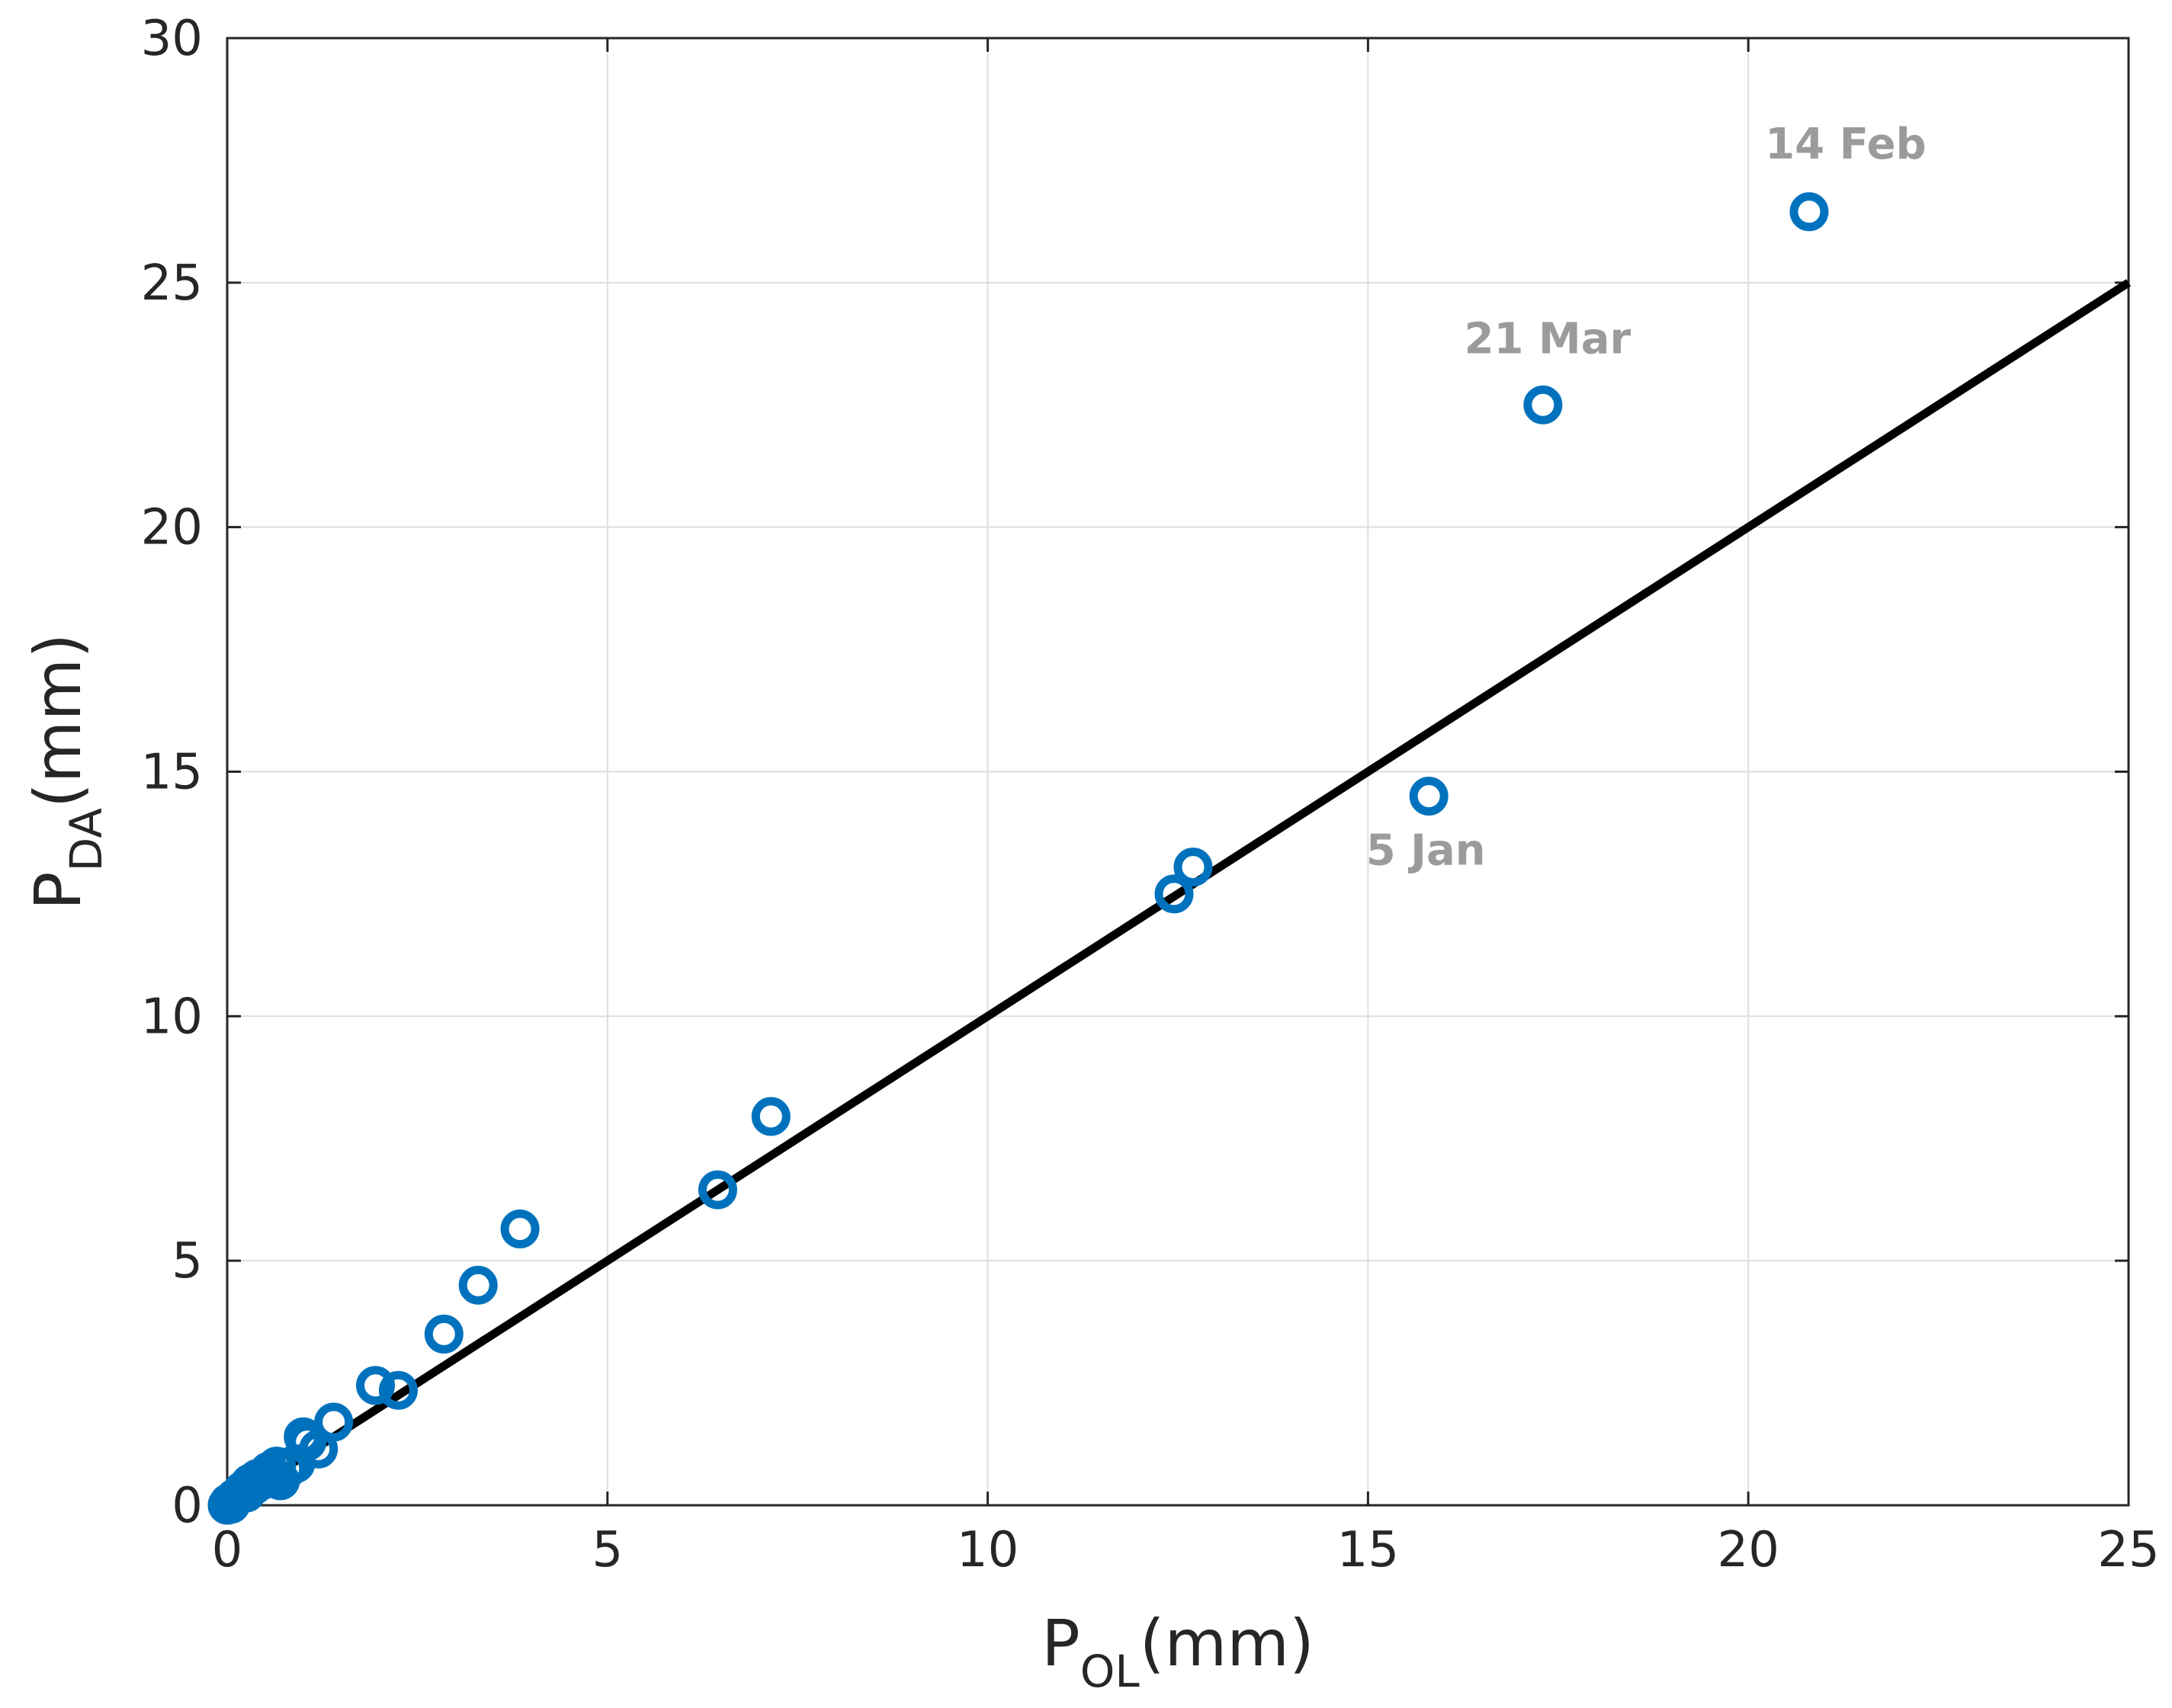 The height and width of the screenshot is (1708, 2172). Describe the element at coordinates (1426, 851) in the screenshot. I see `point-annotation: 5 Jan` at that location.